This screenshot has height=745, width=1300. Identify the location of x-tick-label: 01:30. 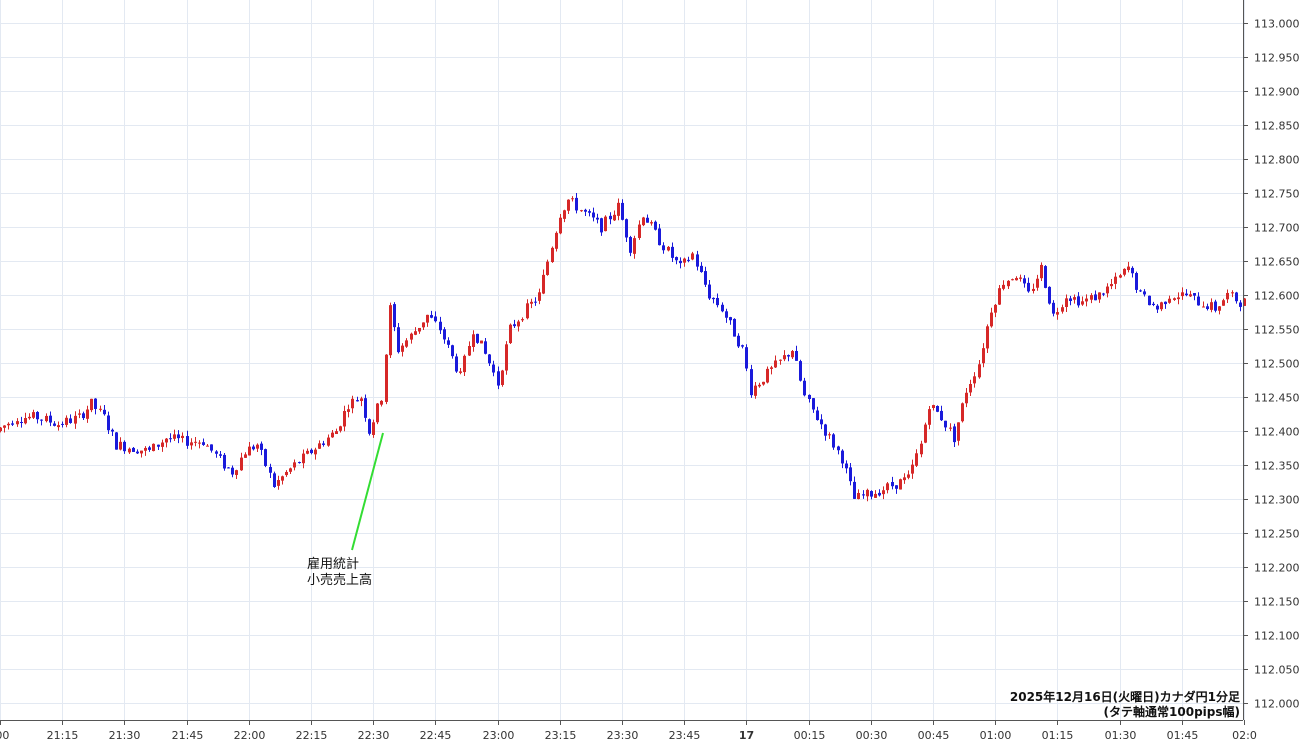
(1121, 735).